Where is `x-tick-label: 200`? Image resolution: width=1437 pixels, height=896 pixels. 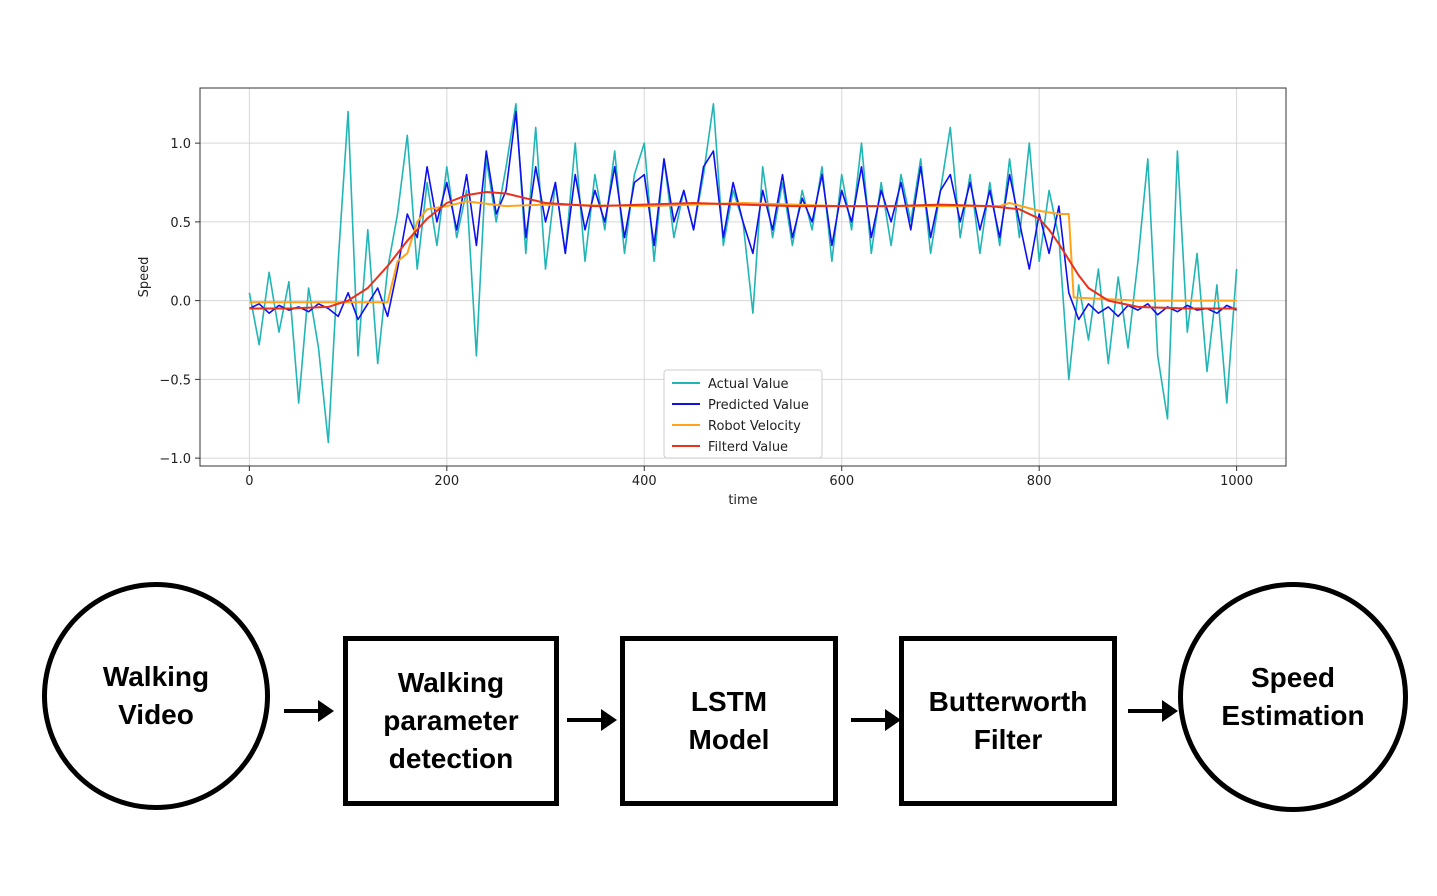 x-tick-label: 200 is located at coordinates (446, 481).